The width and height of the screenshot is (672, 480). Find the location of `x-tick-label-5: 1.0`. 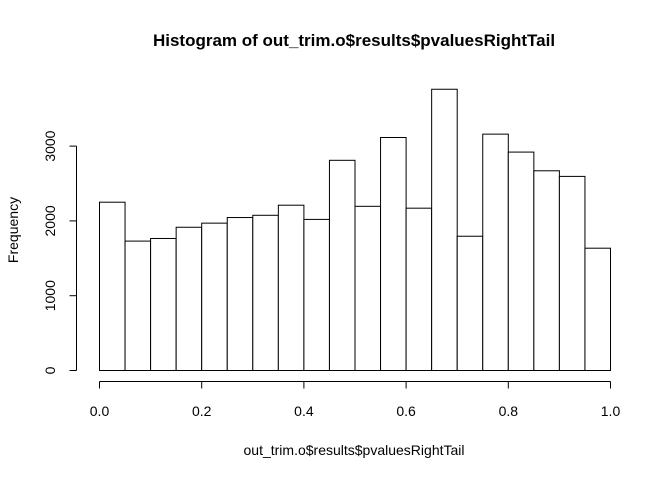

x-tick-label-5: 1.0 is located at coordinates (611, 411).